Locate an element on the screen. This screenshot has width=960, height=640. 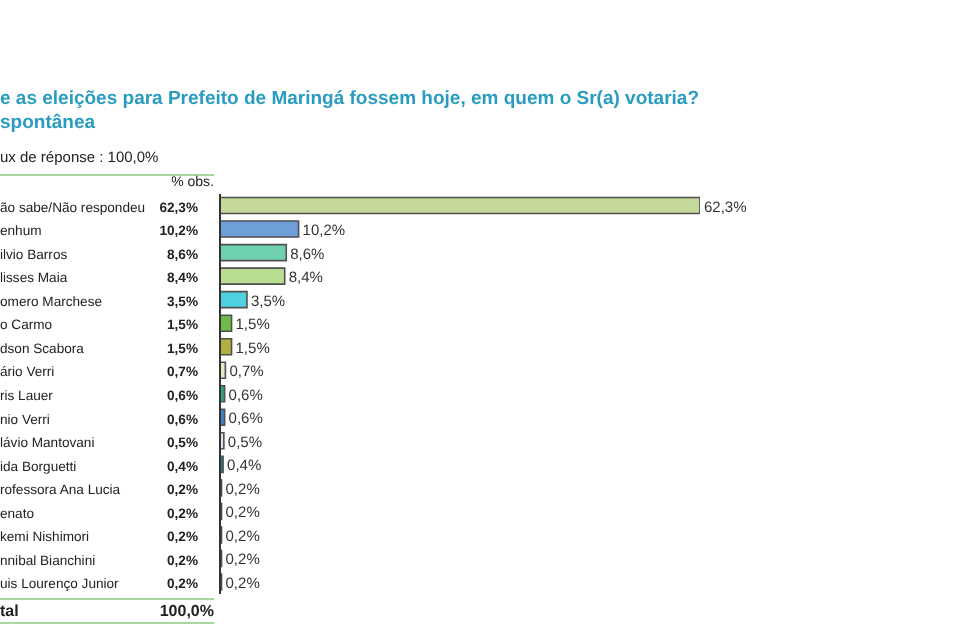
text: tal is located at coordinates (9, 611).